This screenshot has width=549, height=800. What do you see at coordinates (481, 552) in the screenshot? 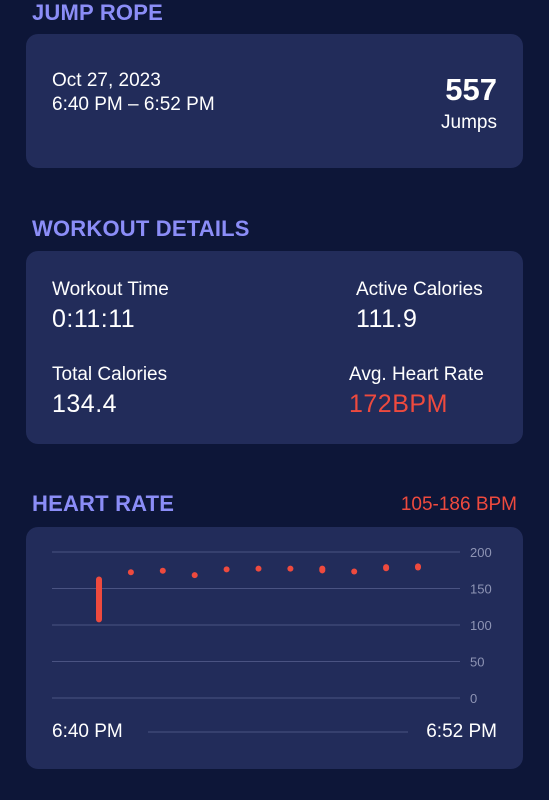
I see `y-tick-label: 200` at bounding box center [481, 552].